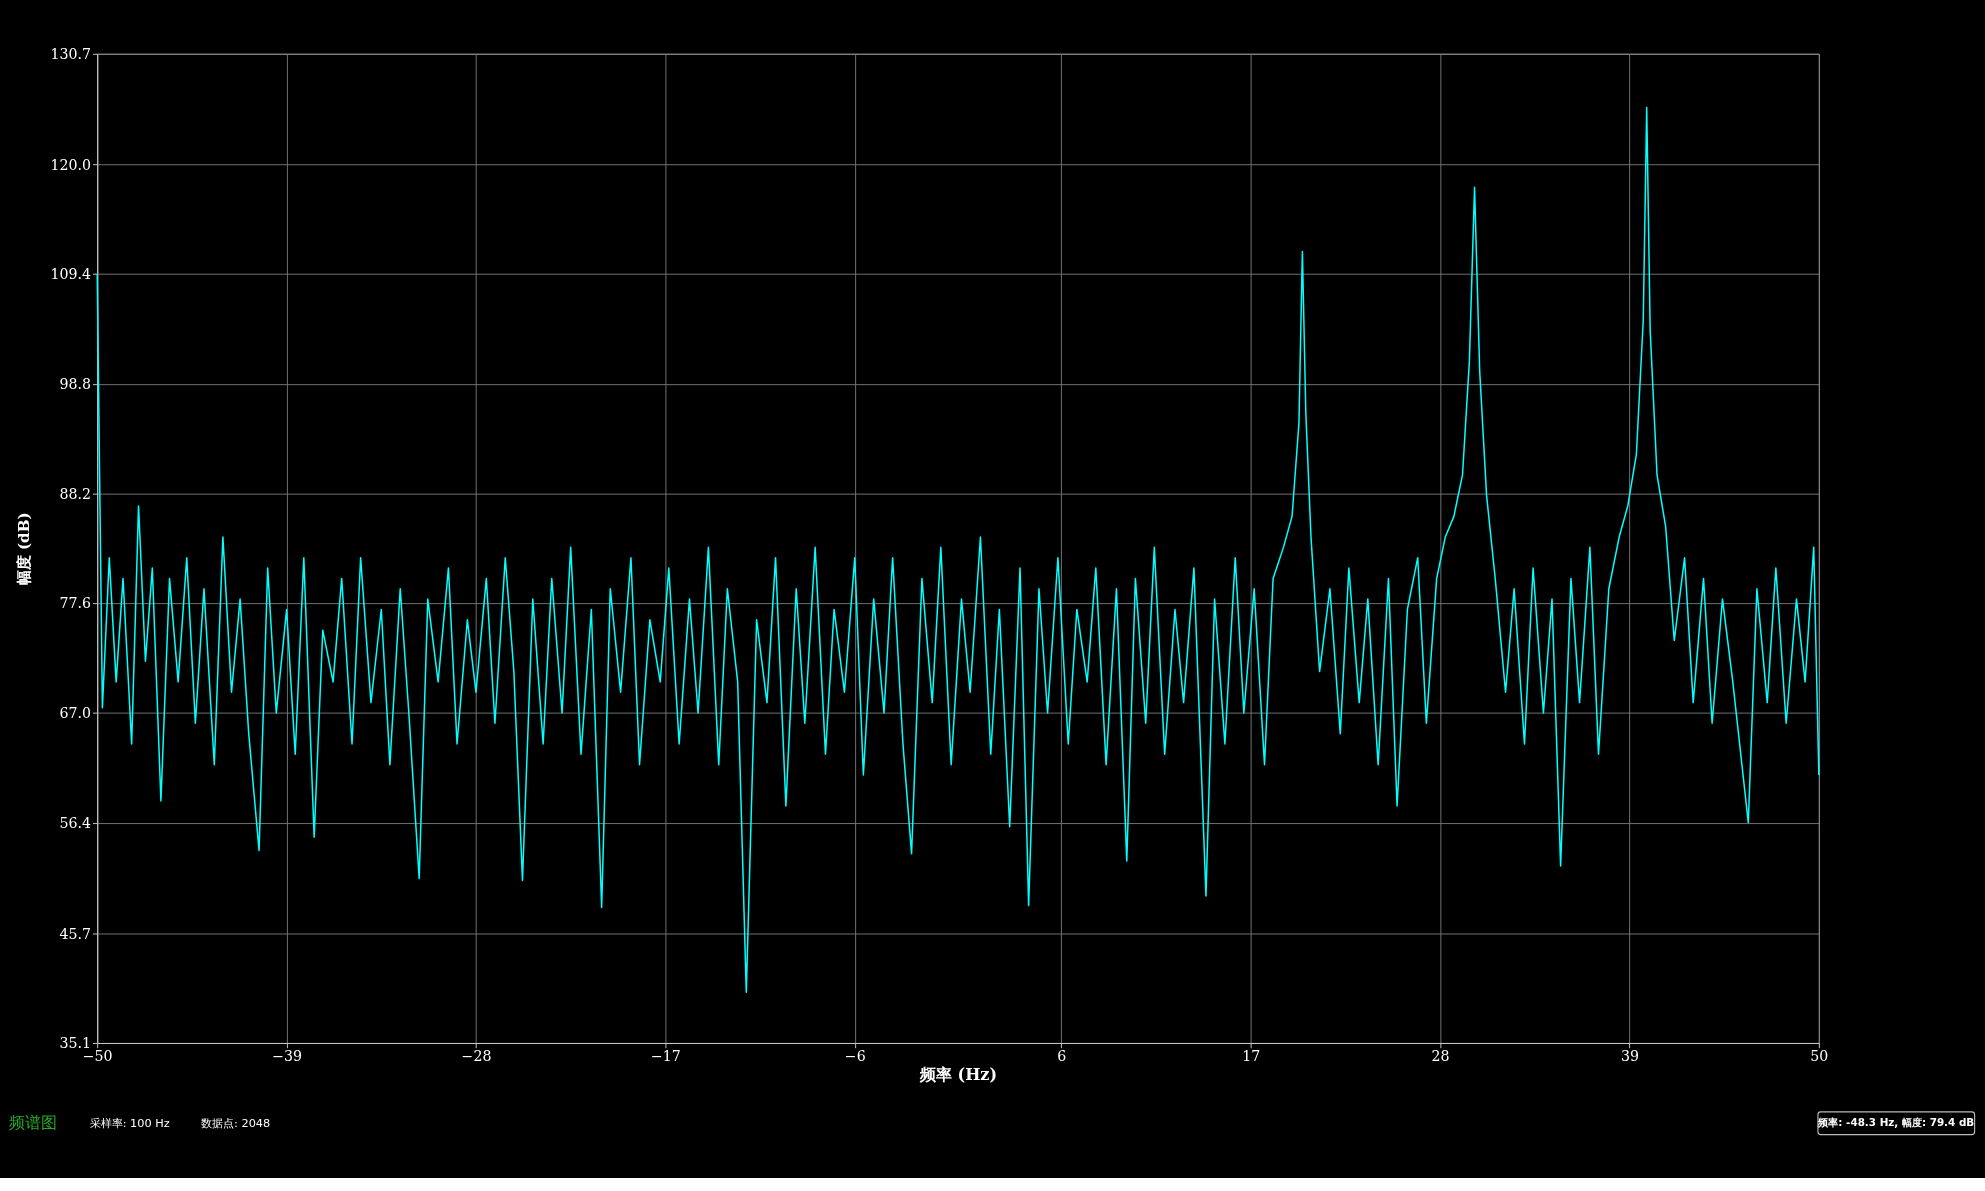  Describe the element at coordinates (75, 822) in the screenshot. I see `y-tick-label: 56.4` at that location.